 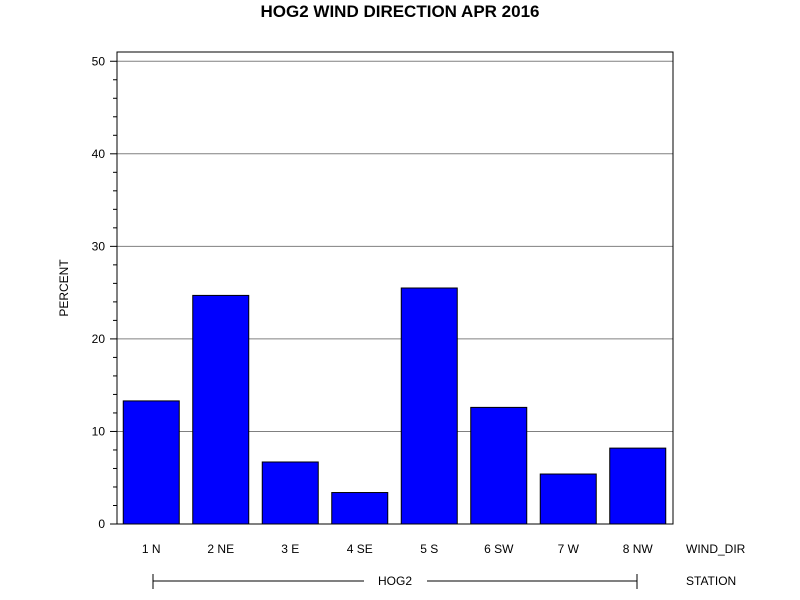 I want to click on x-axis-label: WIND_DIR, so click(x=716, y=549).